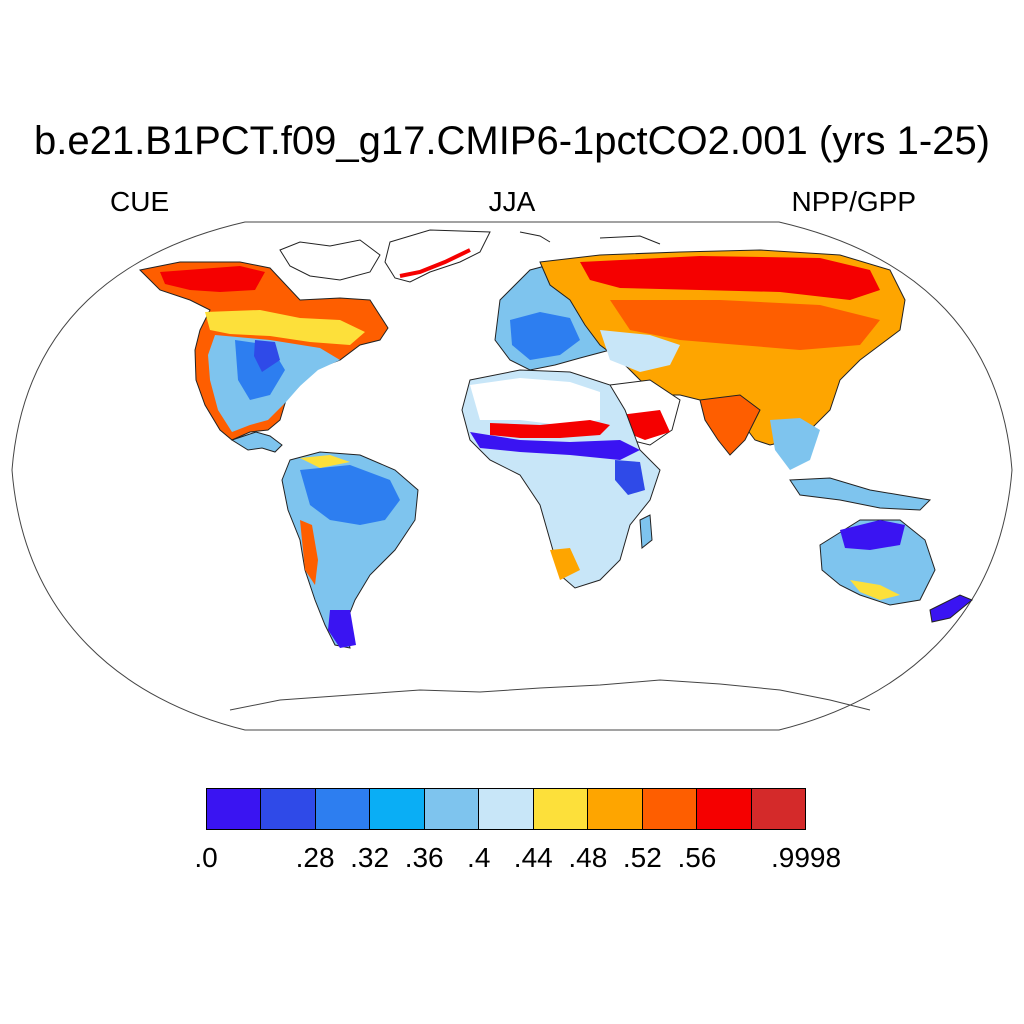 Image resolution: width=1024 pixels, height=1024 pixels. I want to click on sahel-red, so click(550, 429).